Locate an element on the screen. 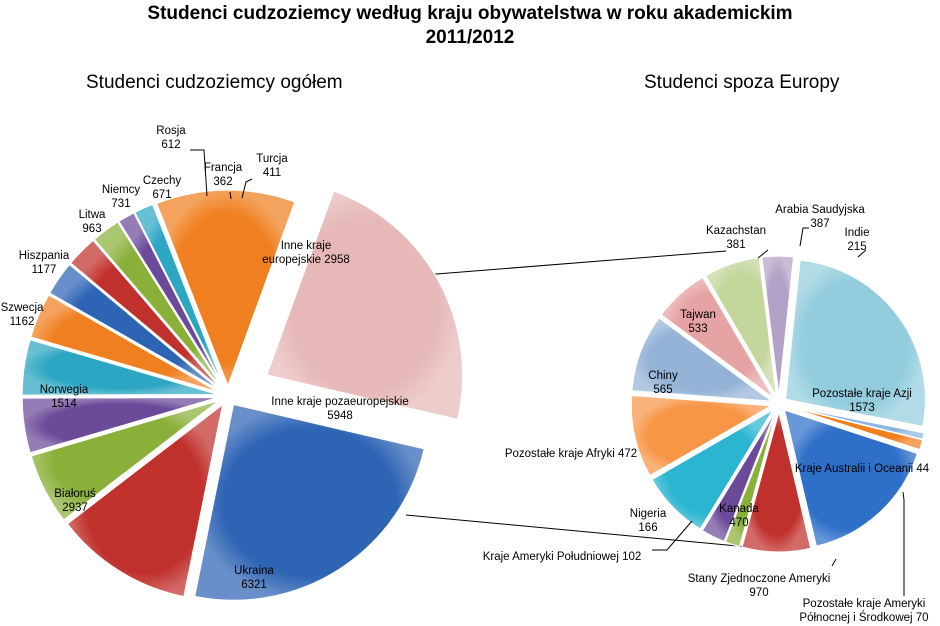 The height and width of the screenshot is (626, 940). right-label-tajwan: Tajwan 533 is located at coordinates (698, 322).